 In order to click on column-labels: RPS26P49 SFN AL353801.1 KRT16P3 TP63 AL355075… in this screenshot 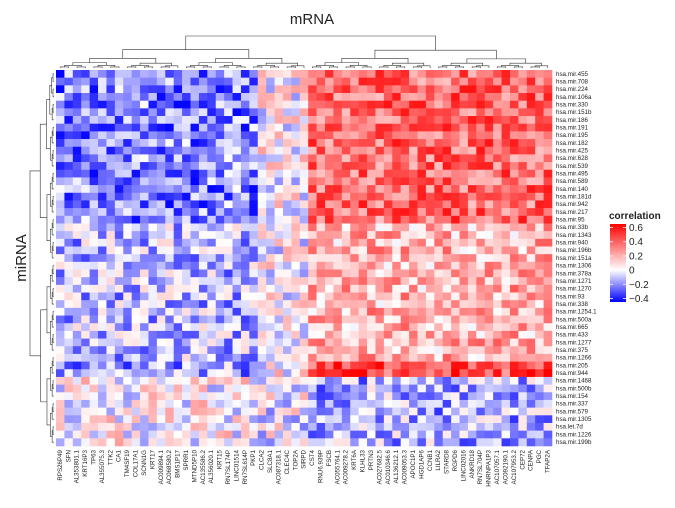, I will do `click(304, 468)`.